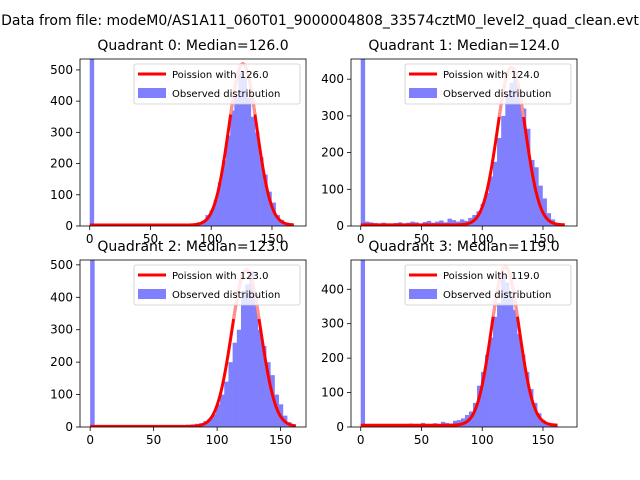 The width and height of the screenshot is (640, 480). What do you see at coordinates (332, 189) in the screenshot?
I see `quadrant-1-ytick-label: 100` at bounding box center [332, 189].